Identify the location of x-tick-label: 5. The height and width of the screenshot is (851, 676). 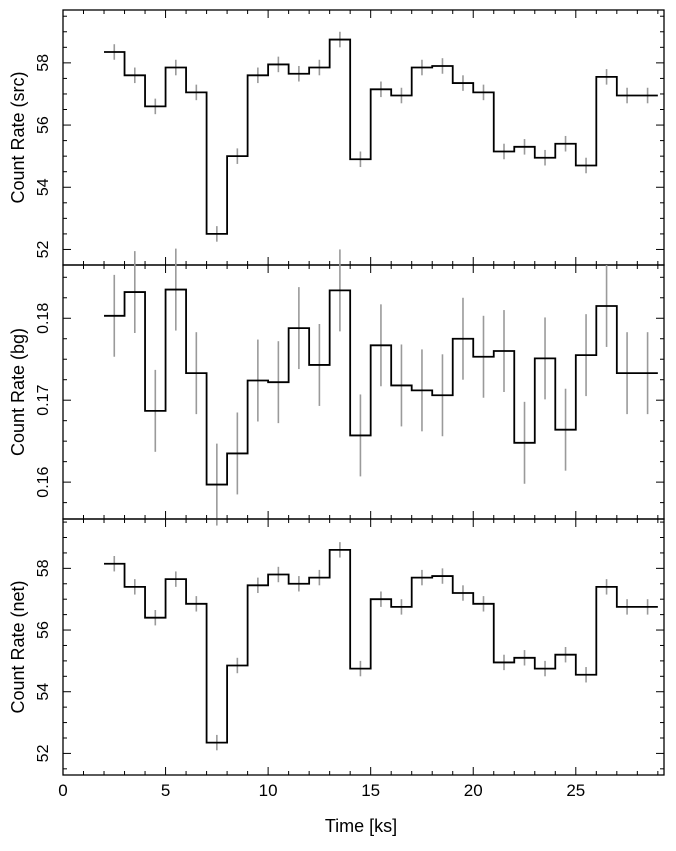
(165, 790).